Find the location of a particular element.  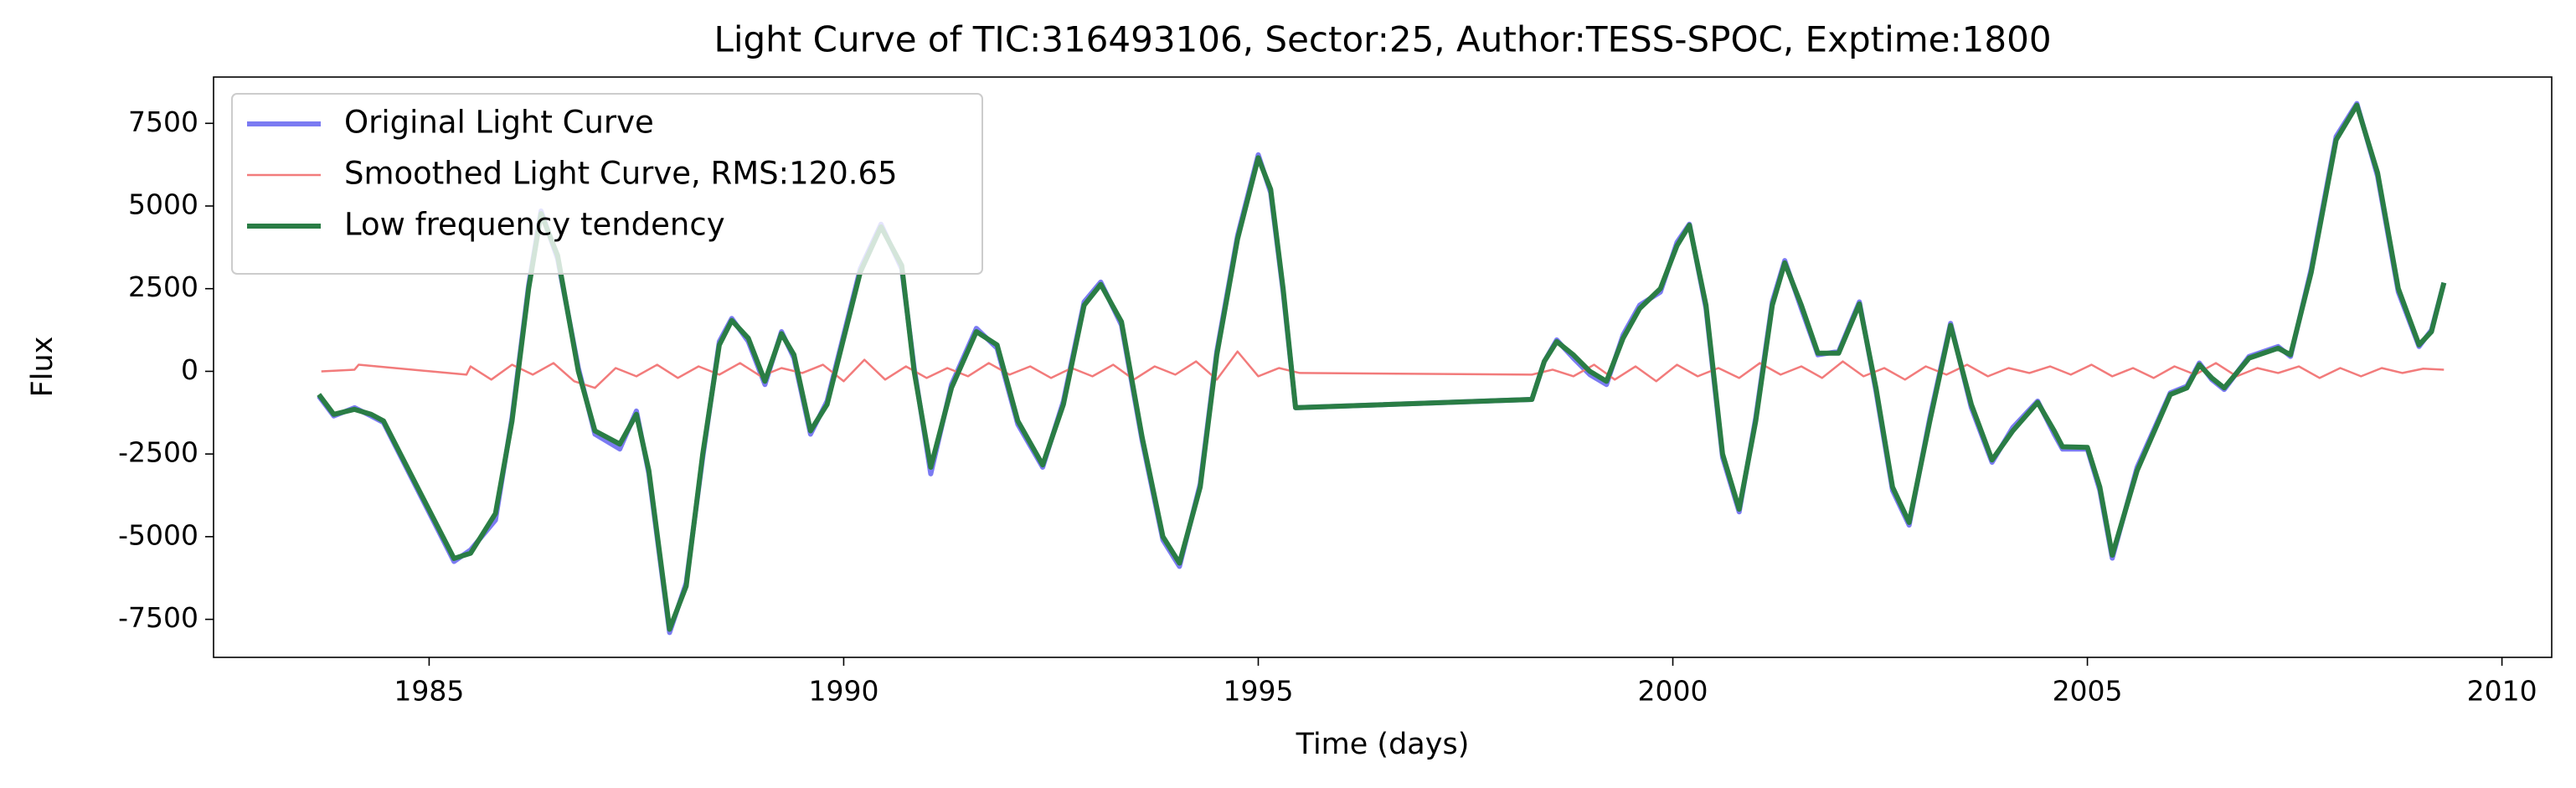

x-tick-label: 2010 is located at coordinates (2502, 691).